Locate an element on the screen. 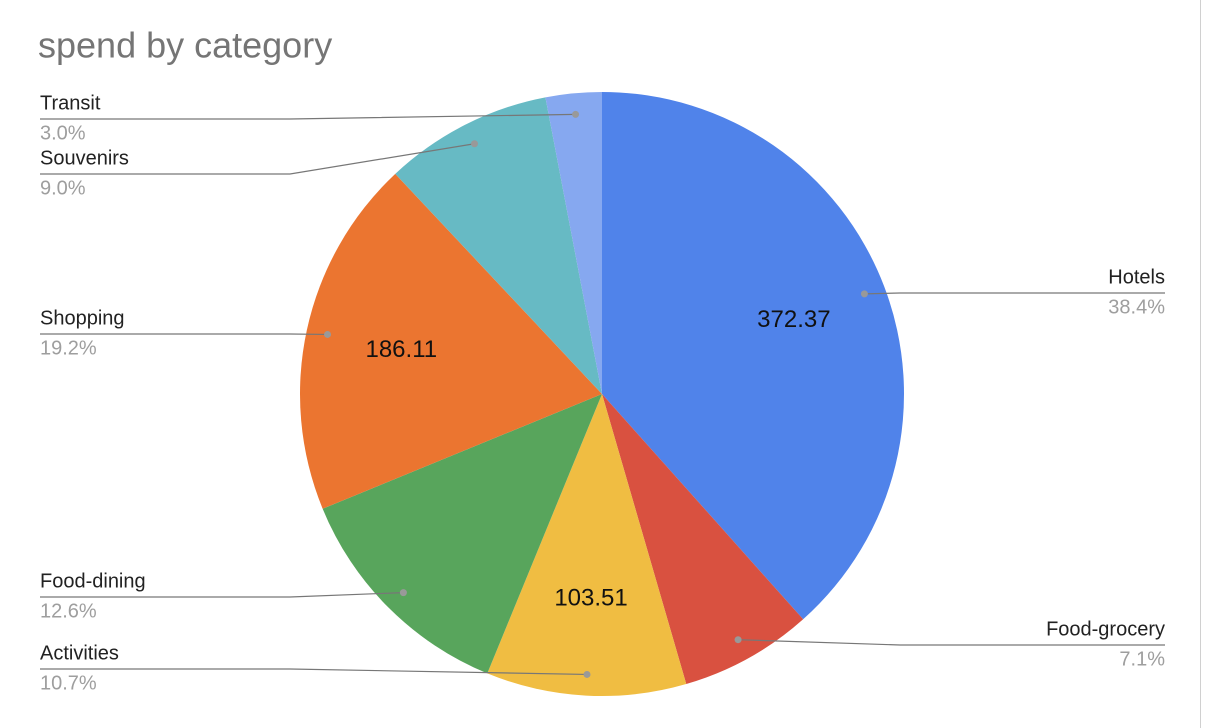 The image size is (1208, 728). category-label: Souvenirs is located at coordinates (84, 158).